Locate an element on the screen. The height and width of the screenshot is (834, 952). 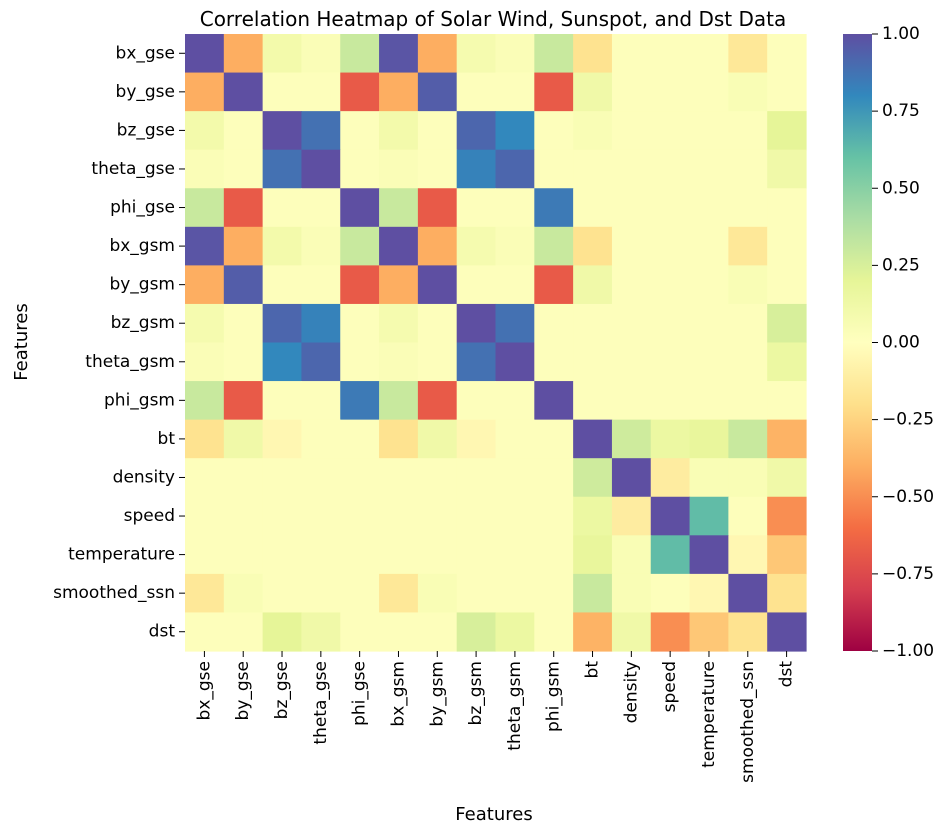
heatmap-cell-bx_gse-phi_gse is located at coordinates (360, 54).